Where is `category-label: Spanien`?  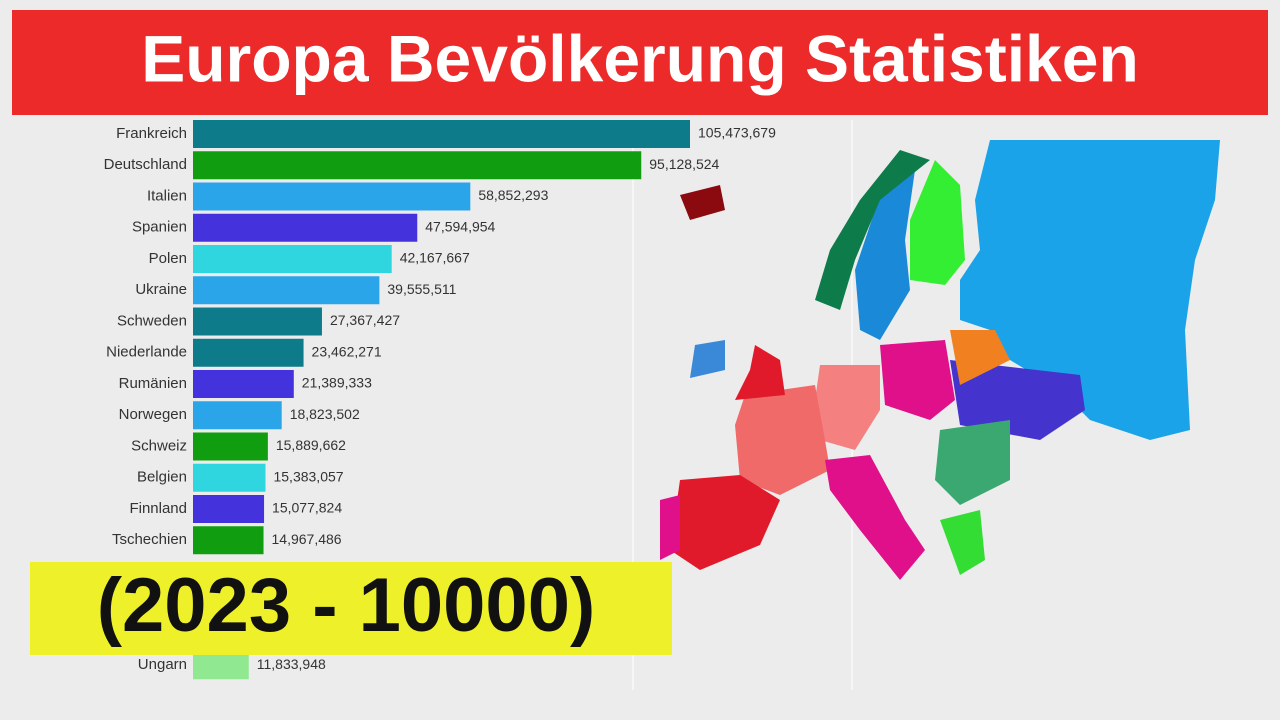 category-label: Spanien is located at coordinates (159, 227).